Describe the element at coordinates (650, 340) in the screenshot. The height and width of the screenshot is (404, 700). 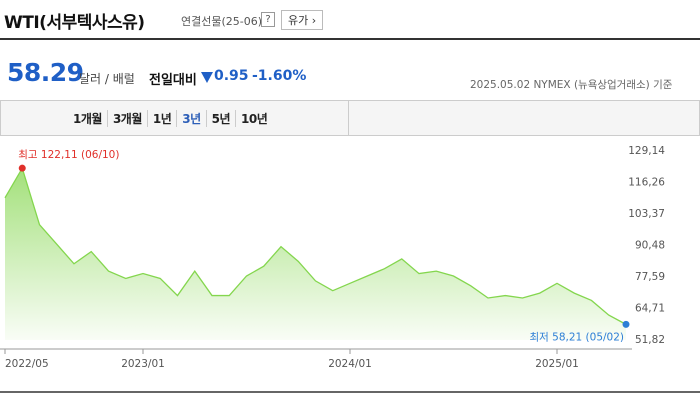
I see `y-tick-label: 51,82` at that location.